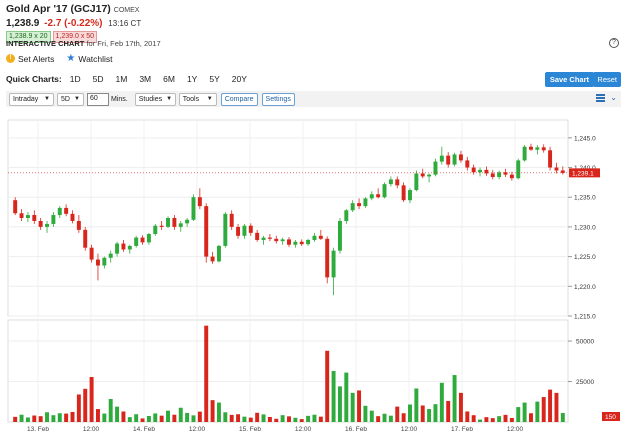 The height and width of the screenshot is (439, 625). I want to click on quick-charts-label: Quick Charts:, so click(34, 79).